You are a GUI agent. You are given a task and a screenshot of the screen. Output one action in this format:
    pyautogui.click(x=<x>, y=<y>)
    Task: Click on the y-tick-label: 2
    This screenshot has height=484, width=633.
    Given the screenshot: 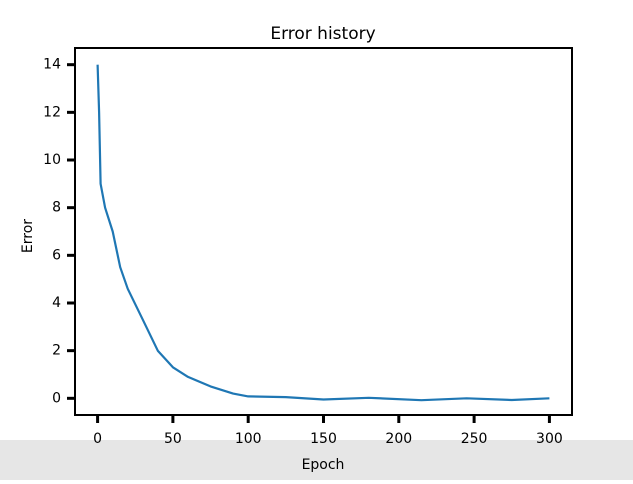 What is the action you would take?
    pyautogui.click(x=56, y=351)
    